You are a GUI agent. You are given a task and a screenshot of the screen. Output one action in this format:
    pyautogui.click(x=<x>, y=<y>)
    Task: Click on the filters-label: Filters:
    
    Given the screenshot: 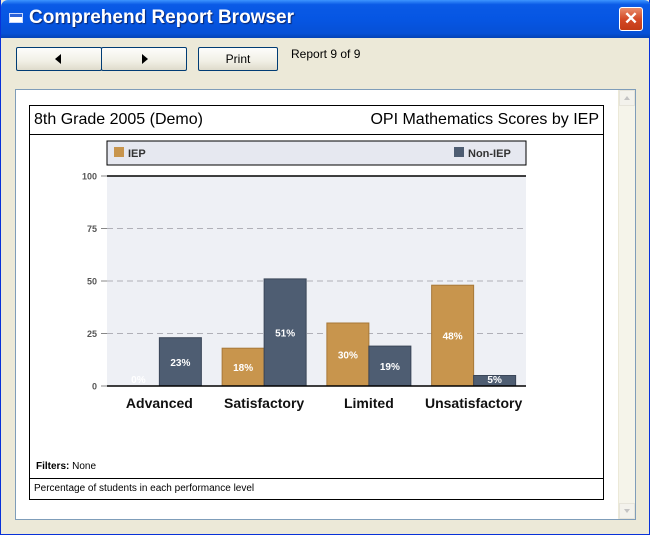 What is the action you would take?
    pyautogui.click(x=53, y=466)
    